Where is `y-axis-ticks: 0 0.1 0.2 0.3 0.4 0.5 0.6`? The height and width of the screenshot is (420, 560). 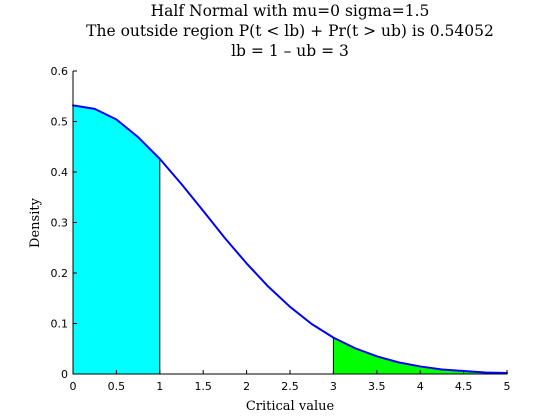
y-axis-ticks: 0 0.1 0.2 0.3 0.4 0.5 0.6 is located at coordinates (64, 223).